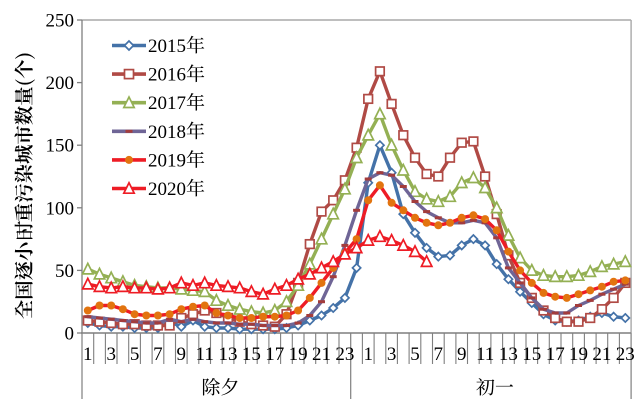 The height and width of the screenshot is (412, 640). Describe the element at coordinates (167, 189) in the screenshot. I see `svg-text: 2020` at that location.